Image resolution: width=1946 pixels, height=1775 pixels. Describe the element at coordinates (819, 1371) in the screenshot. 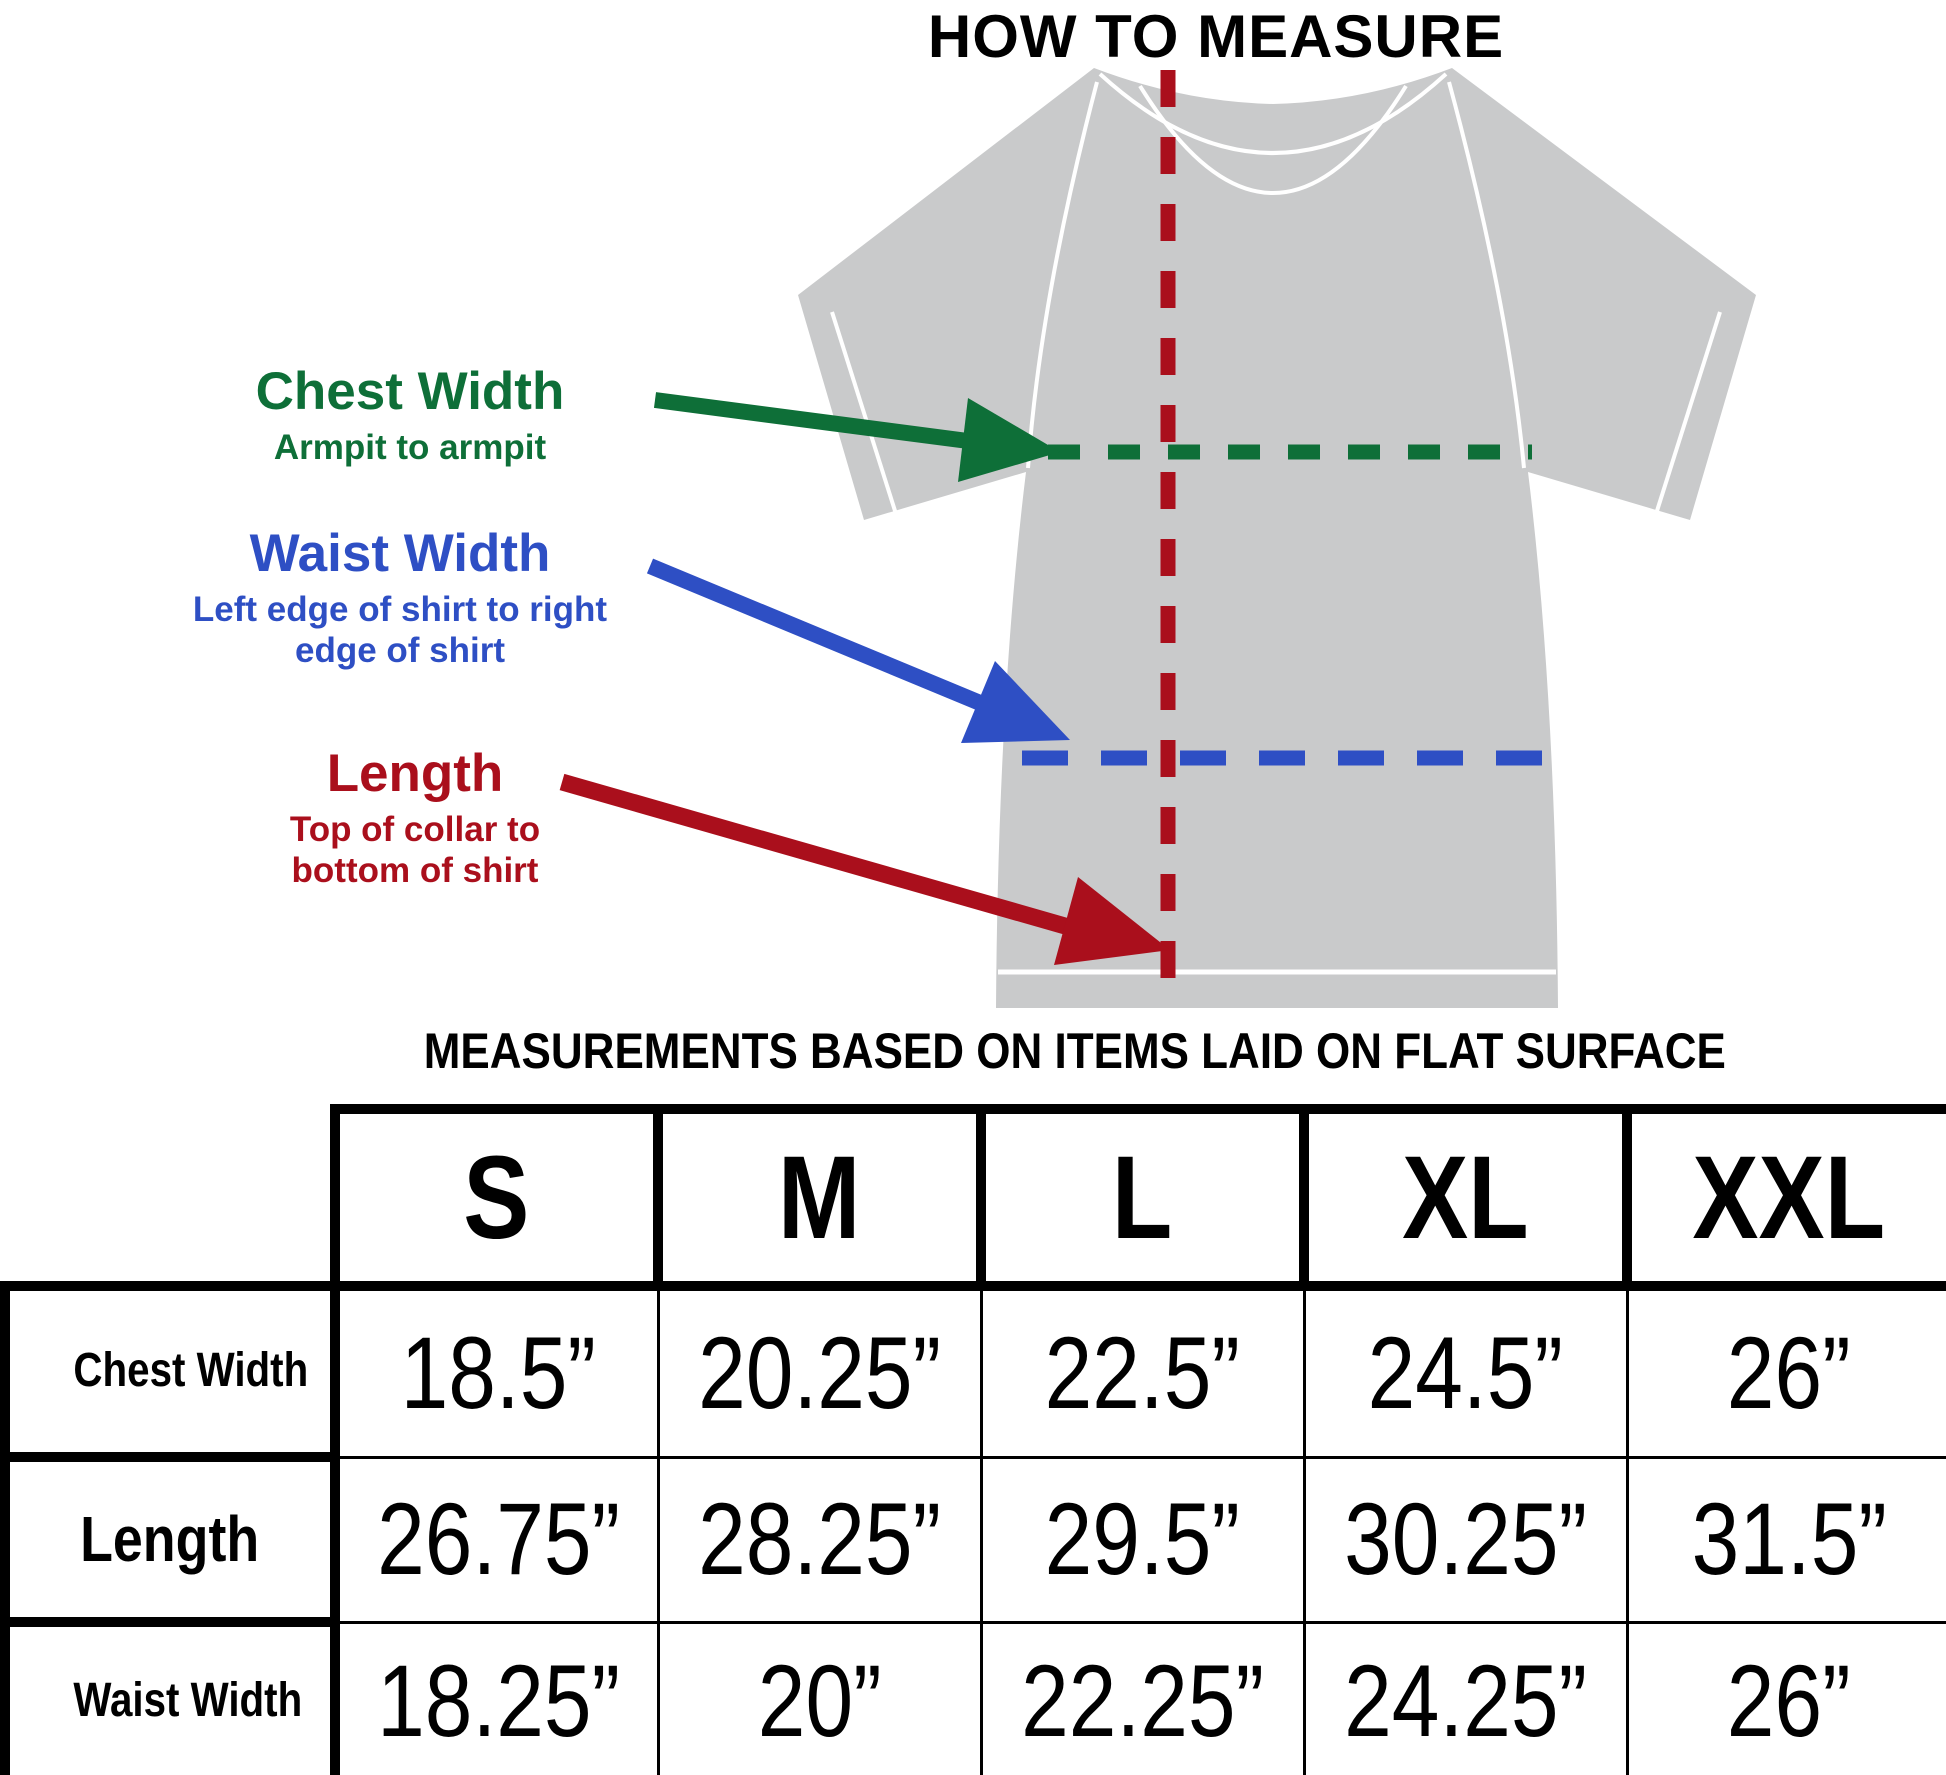

I see `value-chest-m: 20.25”` at that location.